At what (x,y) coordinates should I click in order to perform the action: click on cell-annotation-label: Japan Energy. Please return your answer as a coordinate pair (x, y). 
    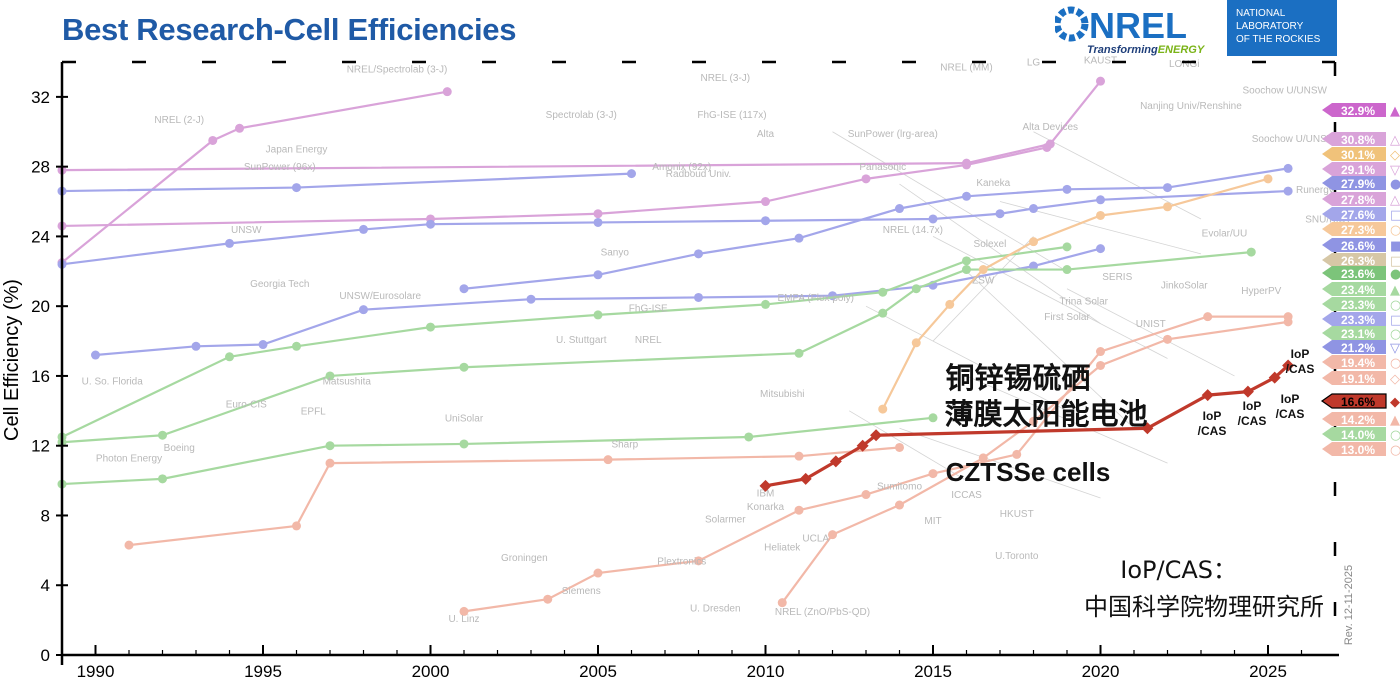
    Looking at the image, I should click on (297, 150).